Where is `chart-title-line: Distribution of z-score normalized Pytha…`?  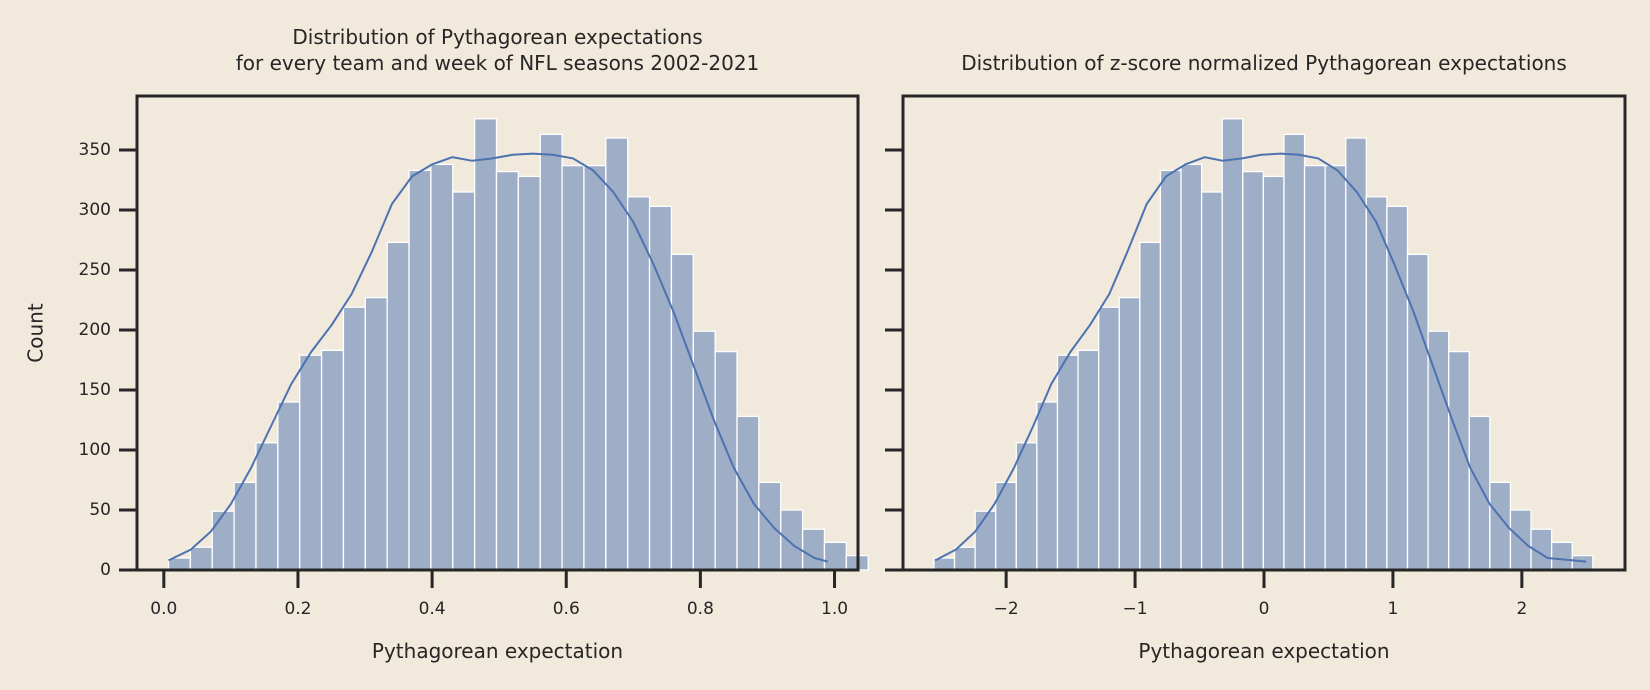
chart-title-line: Distribution of z-score normalized Pytha… is located at coordinates (1264, 63).